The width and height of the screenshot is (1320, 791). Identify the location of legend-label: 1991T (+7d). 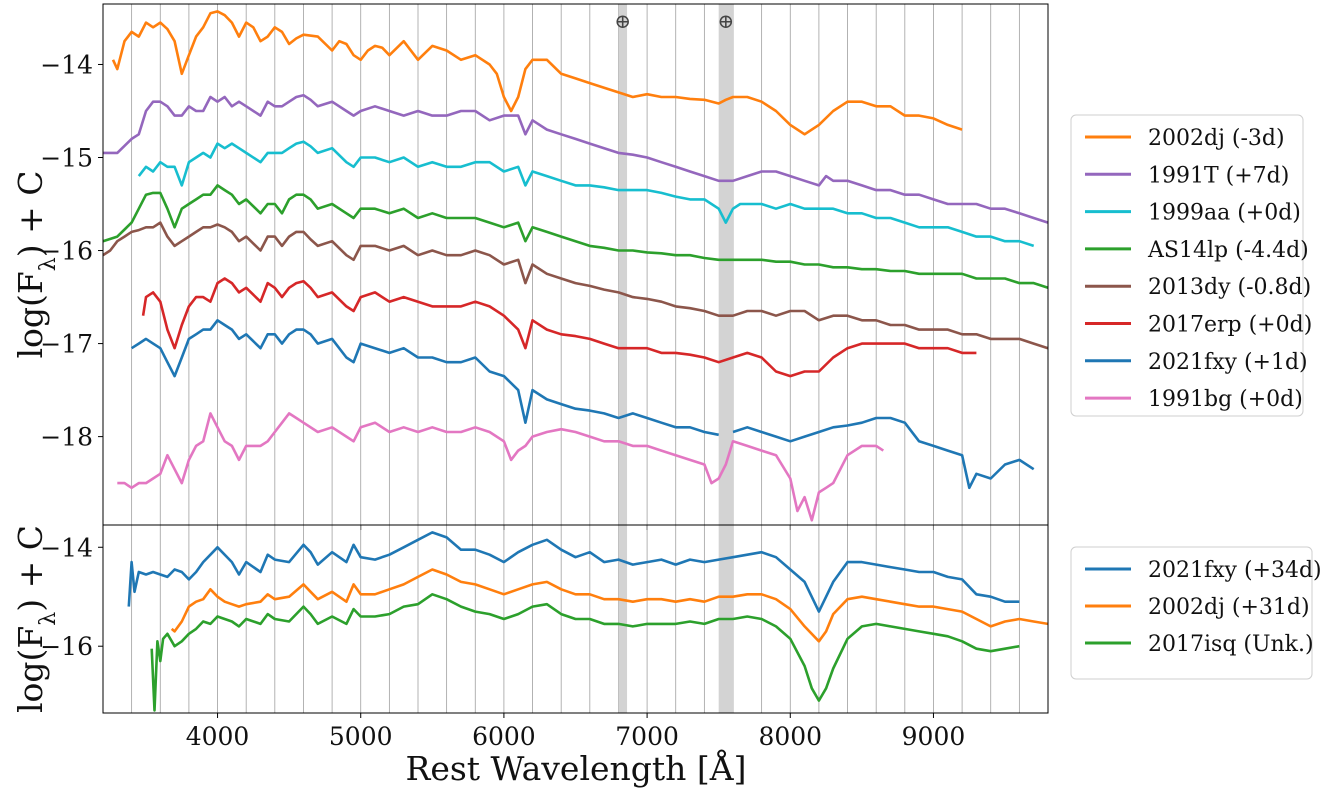
(1218, 175).